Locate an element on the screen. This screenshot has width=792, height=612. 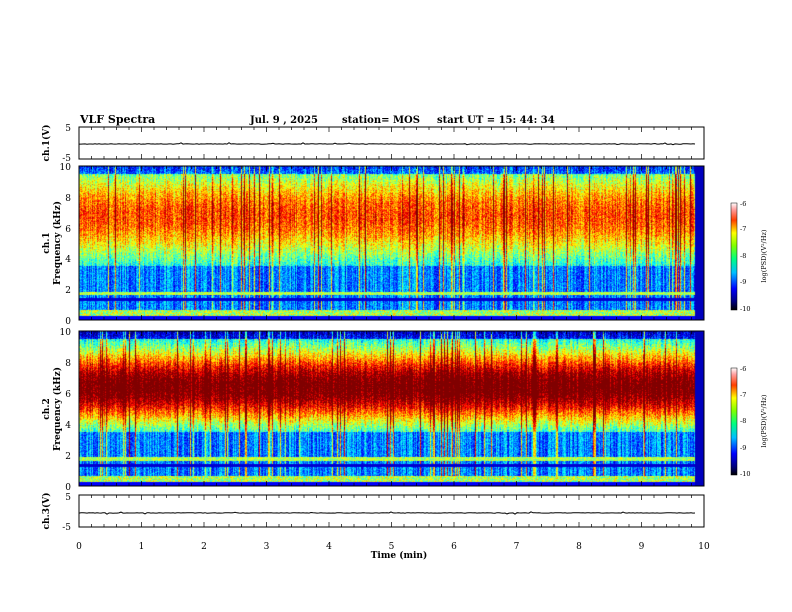
ch2-spectrogram-ylabel-channel: ch.2 is located at coordinates (47, 408).